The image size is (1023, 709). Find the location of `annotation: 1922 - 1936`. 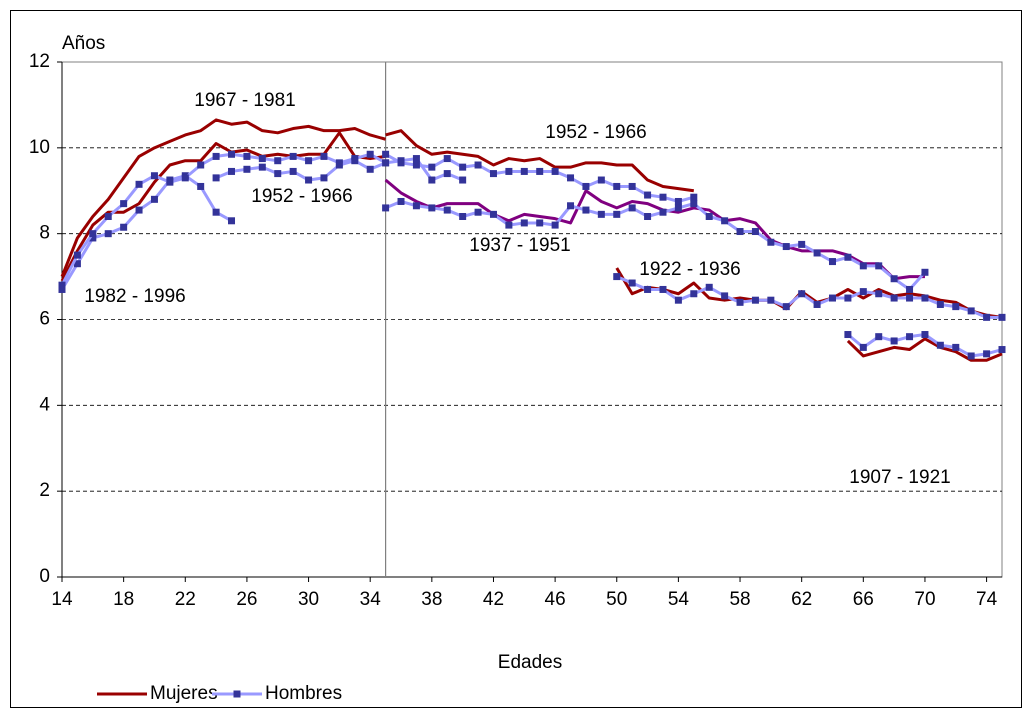

annotation: 1922 - 1936 is located at coordinates (689, 269).